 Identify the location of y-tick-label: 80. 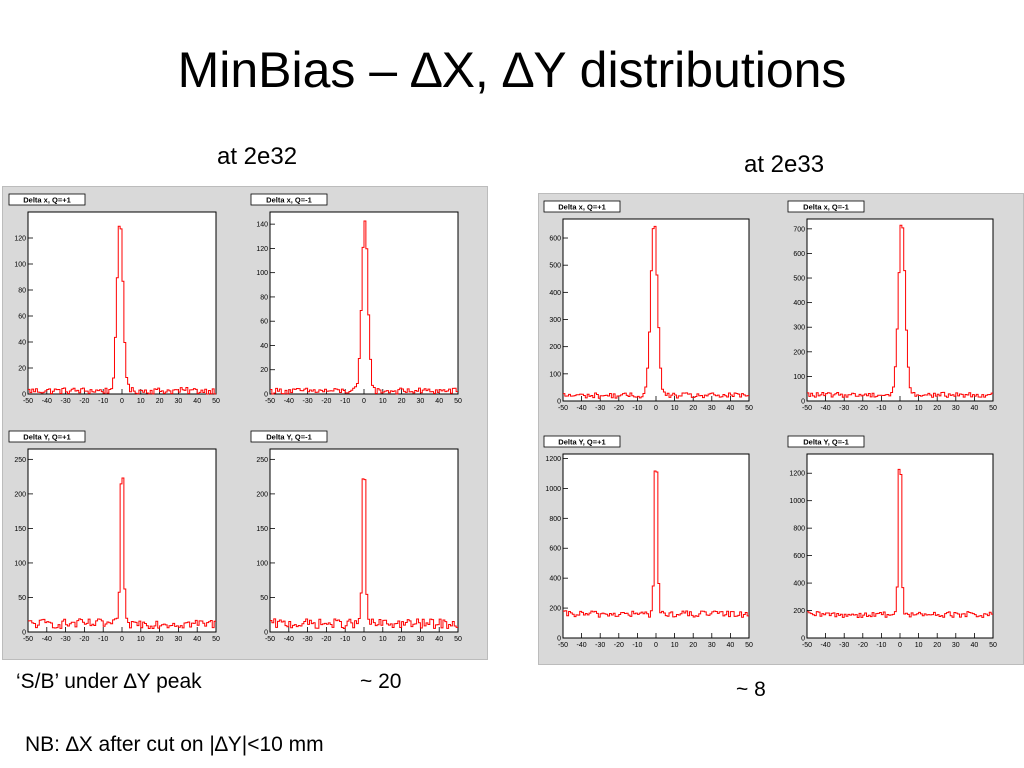
(22, 291).